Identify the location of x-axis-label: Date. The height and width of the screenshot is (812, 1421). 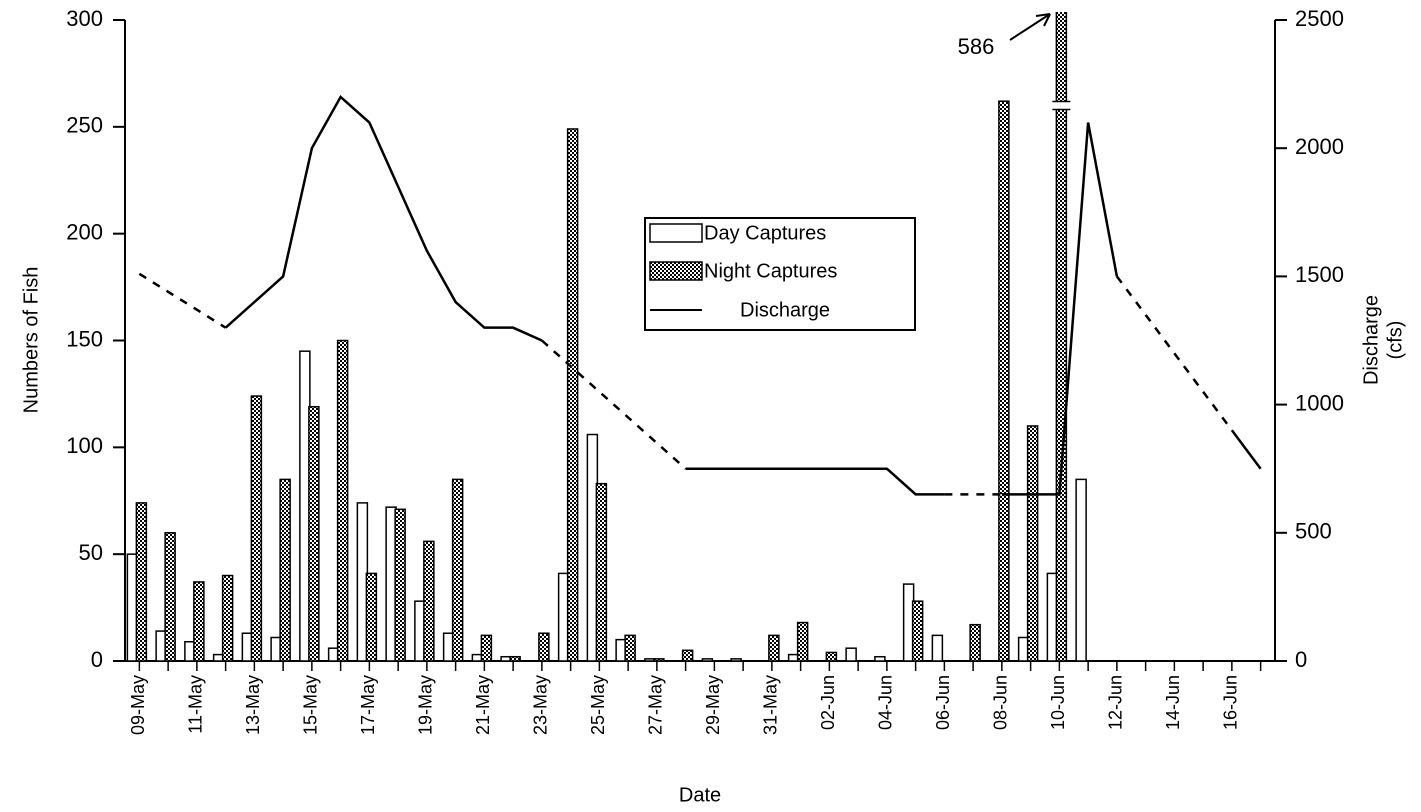
(700, 795).